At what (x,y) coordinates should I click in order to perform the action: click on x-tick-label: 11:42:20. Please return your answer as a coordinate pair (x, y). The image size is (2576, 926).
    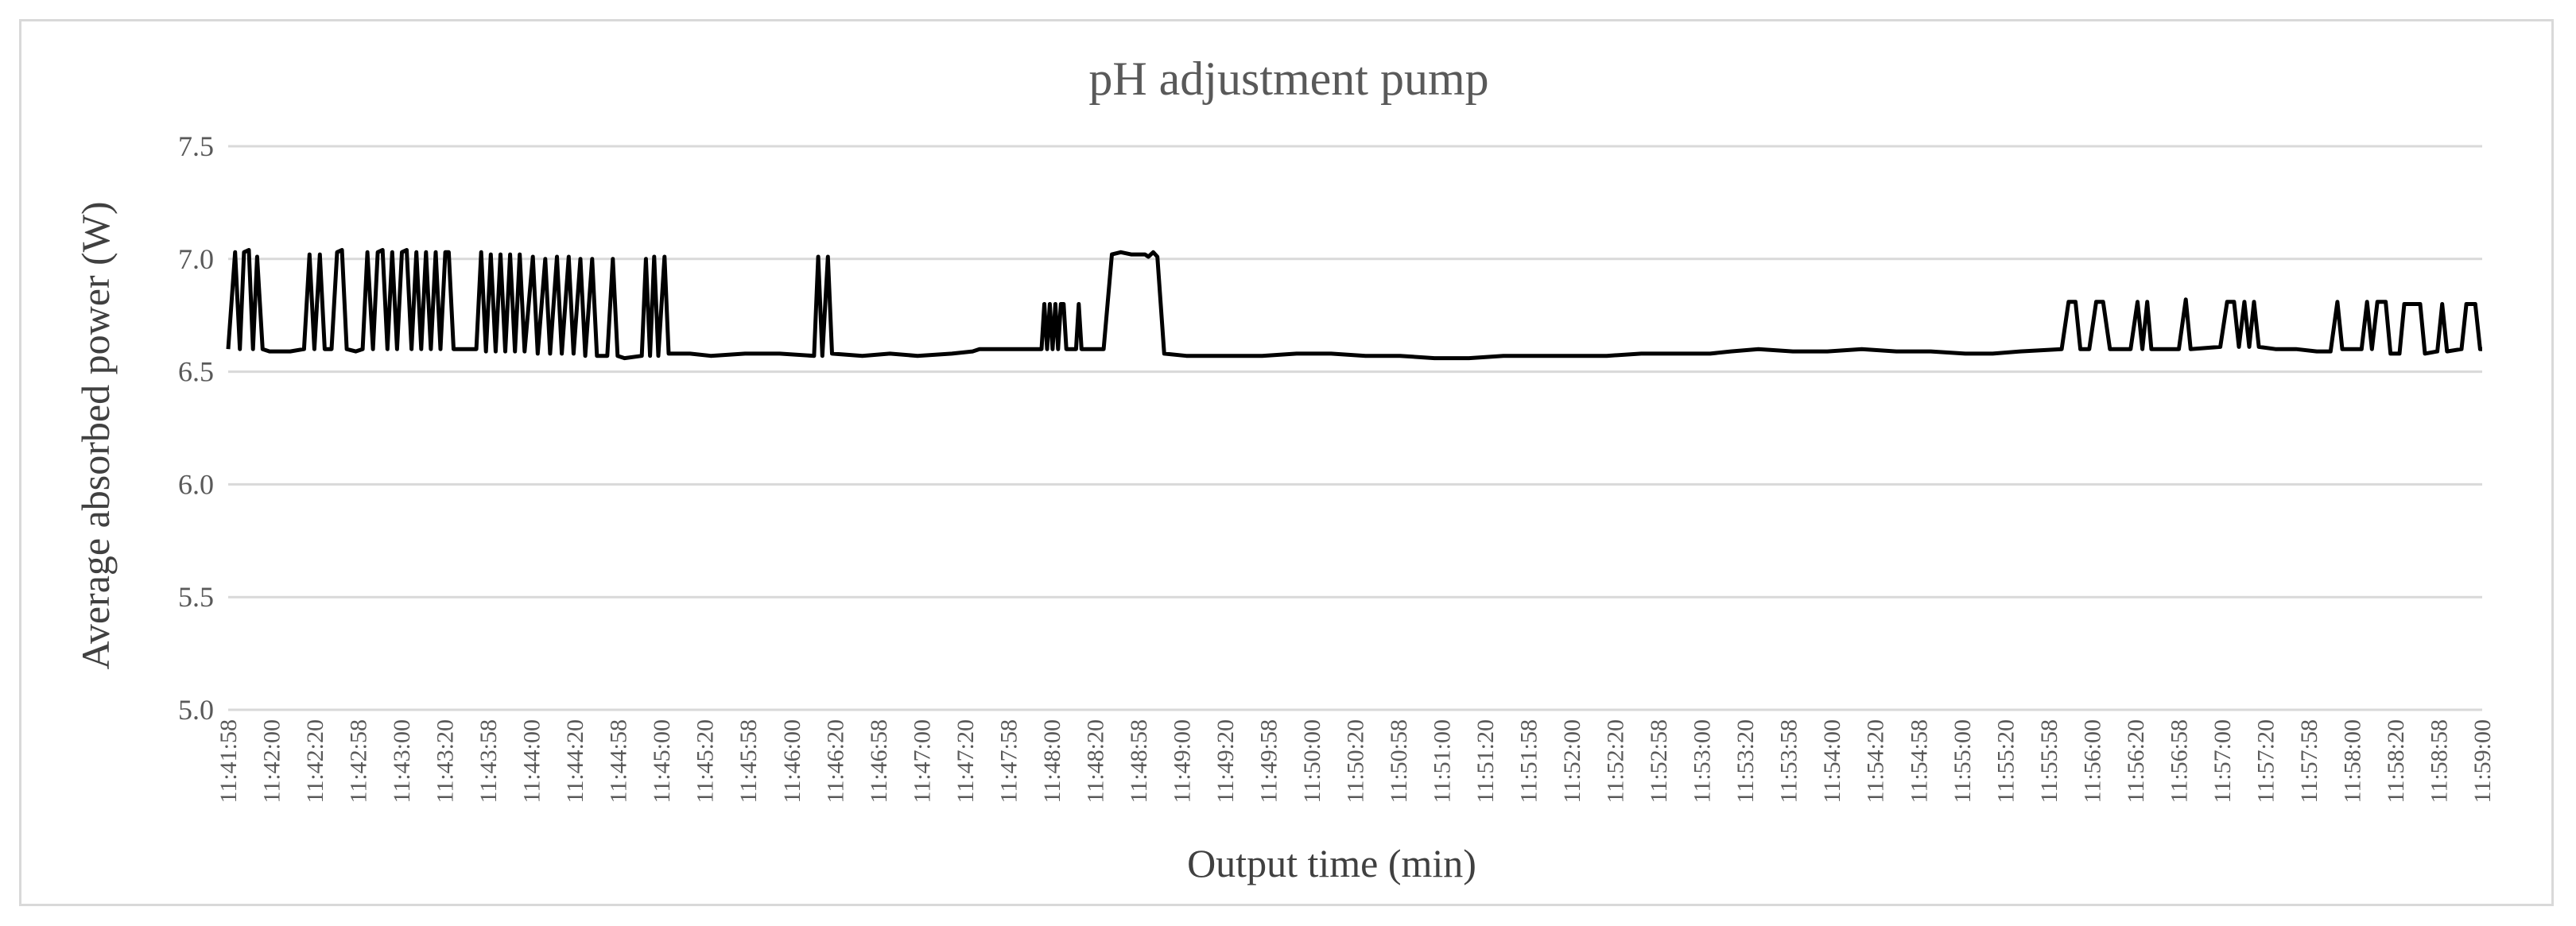
    Looking at the image, I should click on (315, 761).